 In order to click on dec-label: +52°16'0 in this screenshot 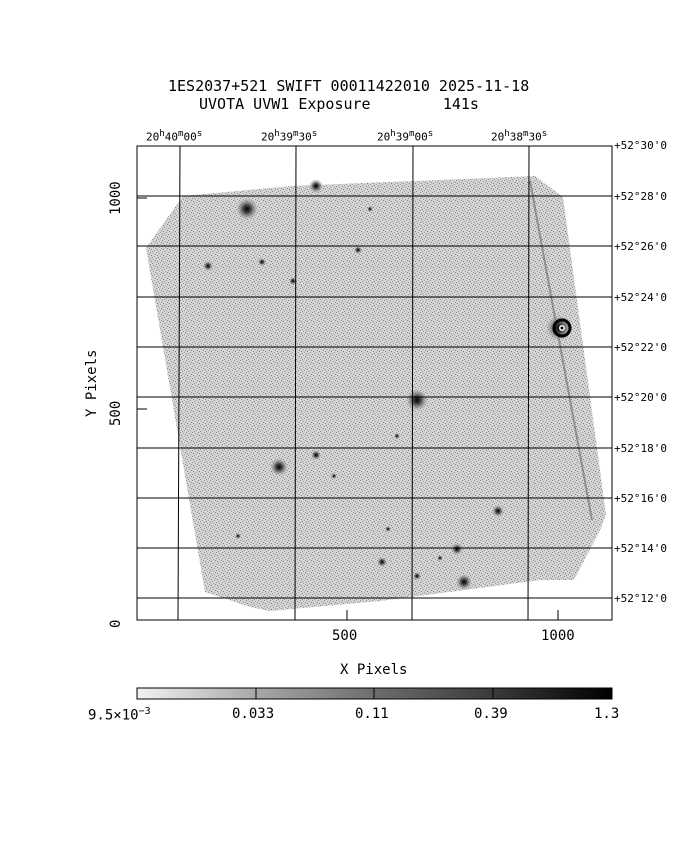, I will do `click(640, 498)`.